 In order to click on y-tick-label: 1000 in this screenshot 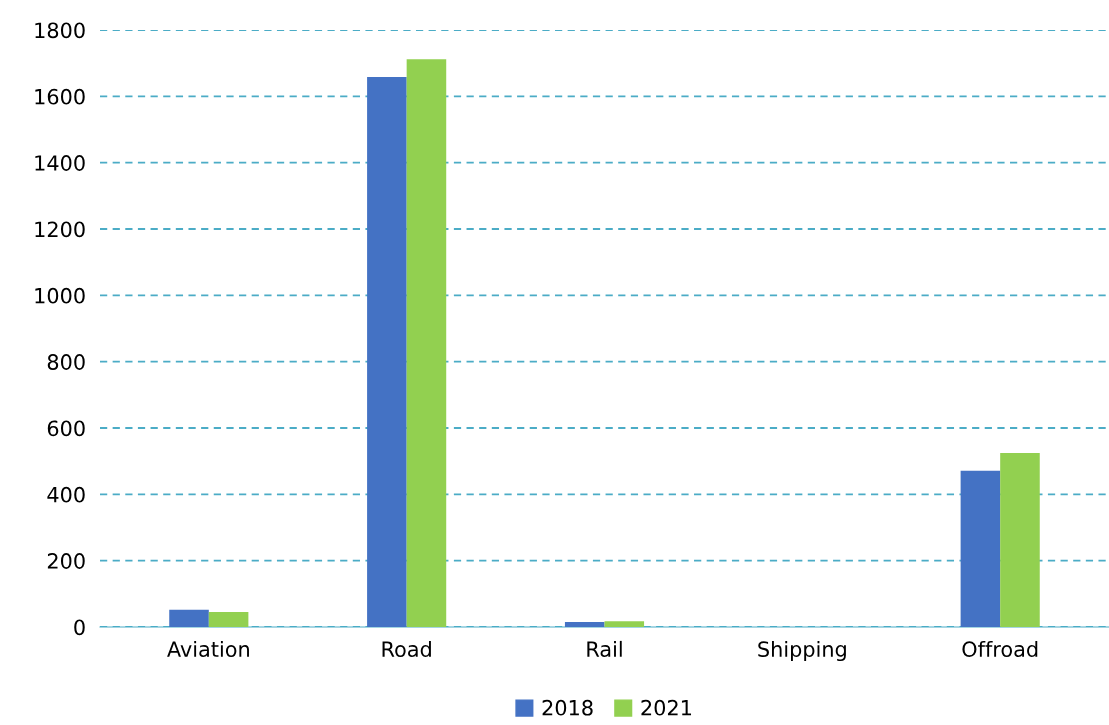, I will do `click(60, 295)`.